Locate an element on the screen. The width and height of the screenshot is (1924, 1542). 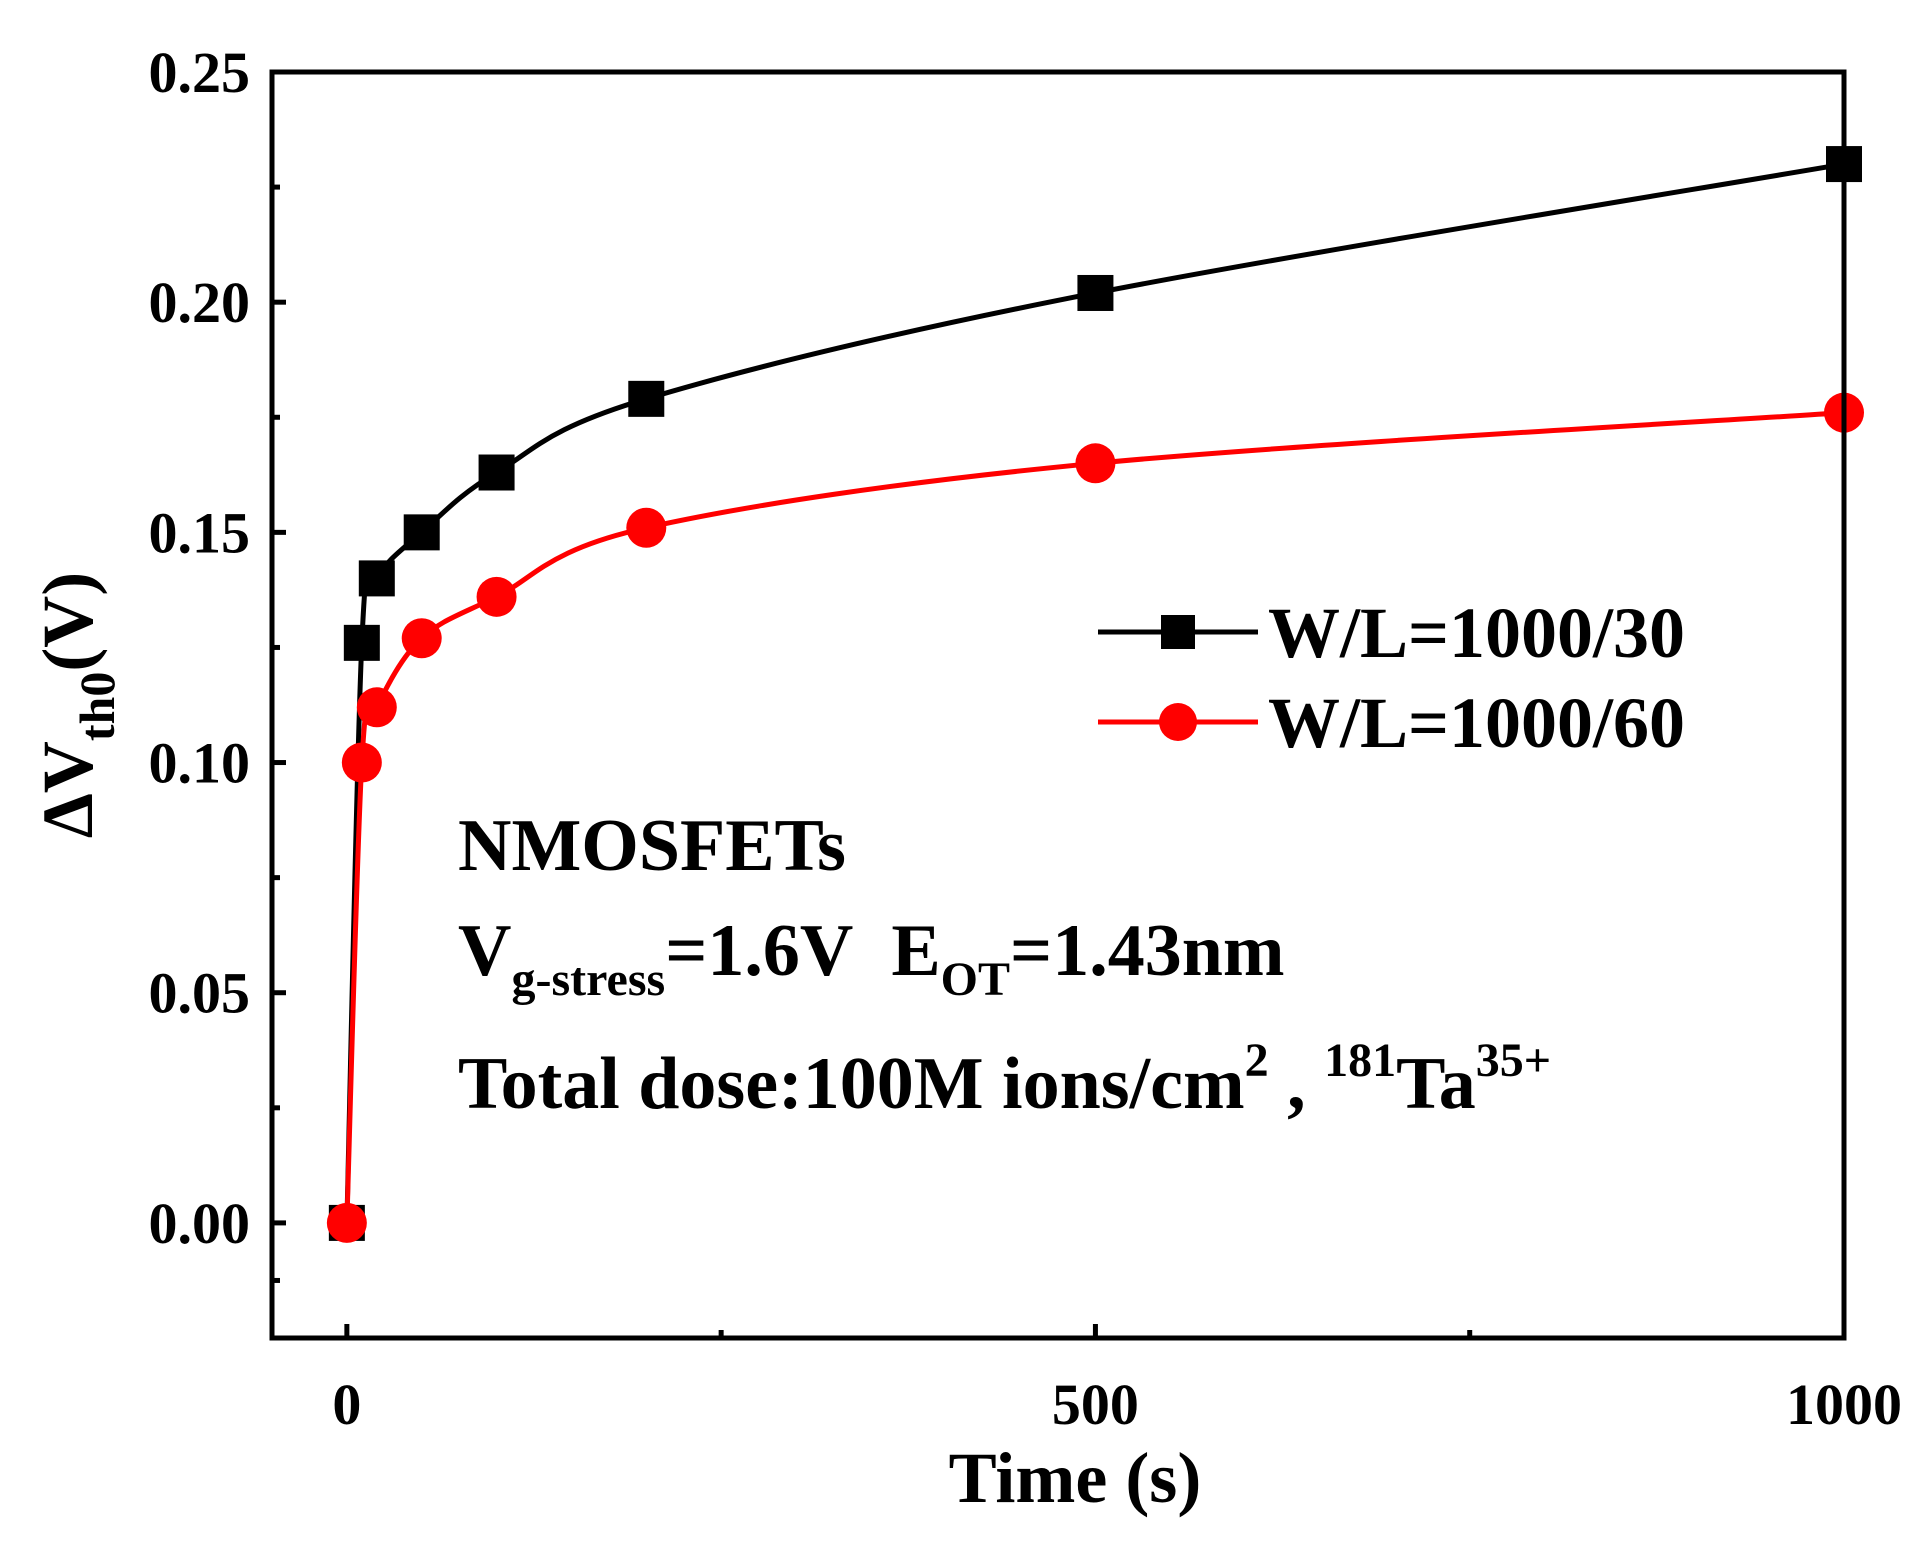
y-tick-label: 0.00 is located at coordinates (200, 1223).